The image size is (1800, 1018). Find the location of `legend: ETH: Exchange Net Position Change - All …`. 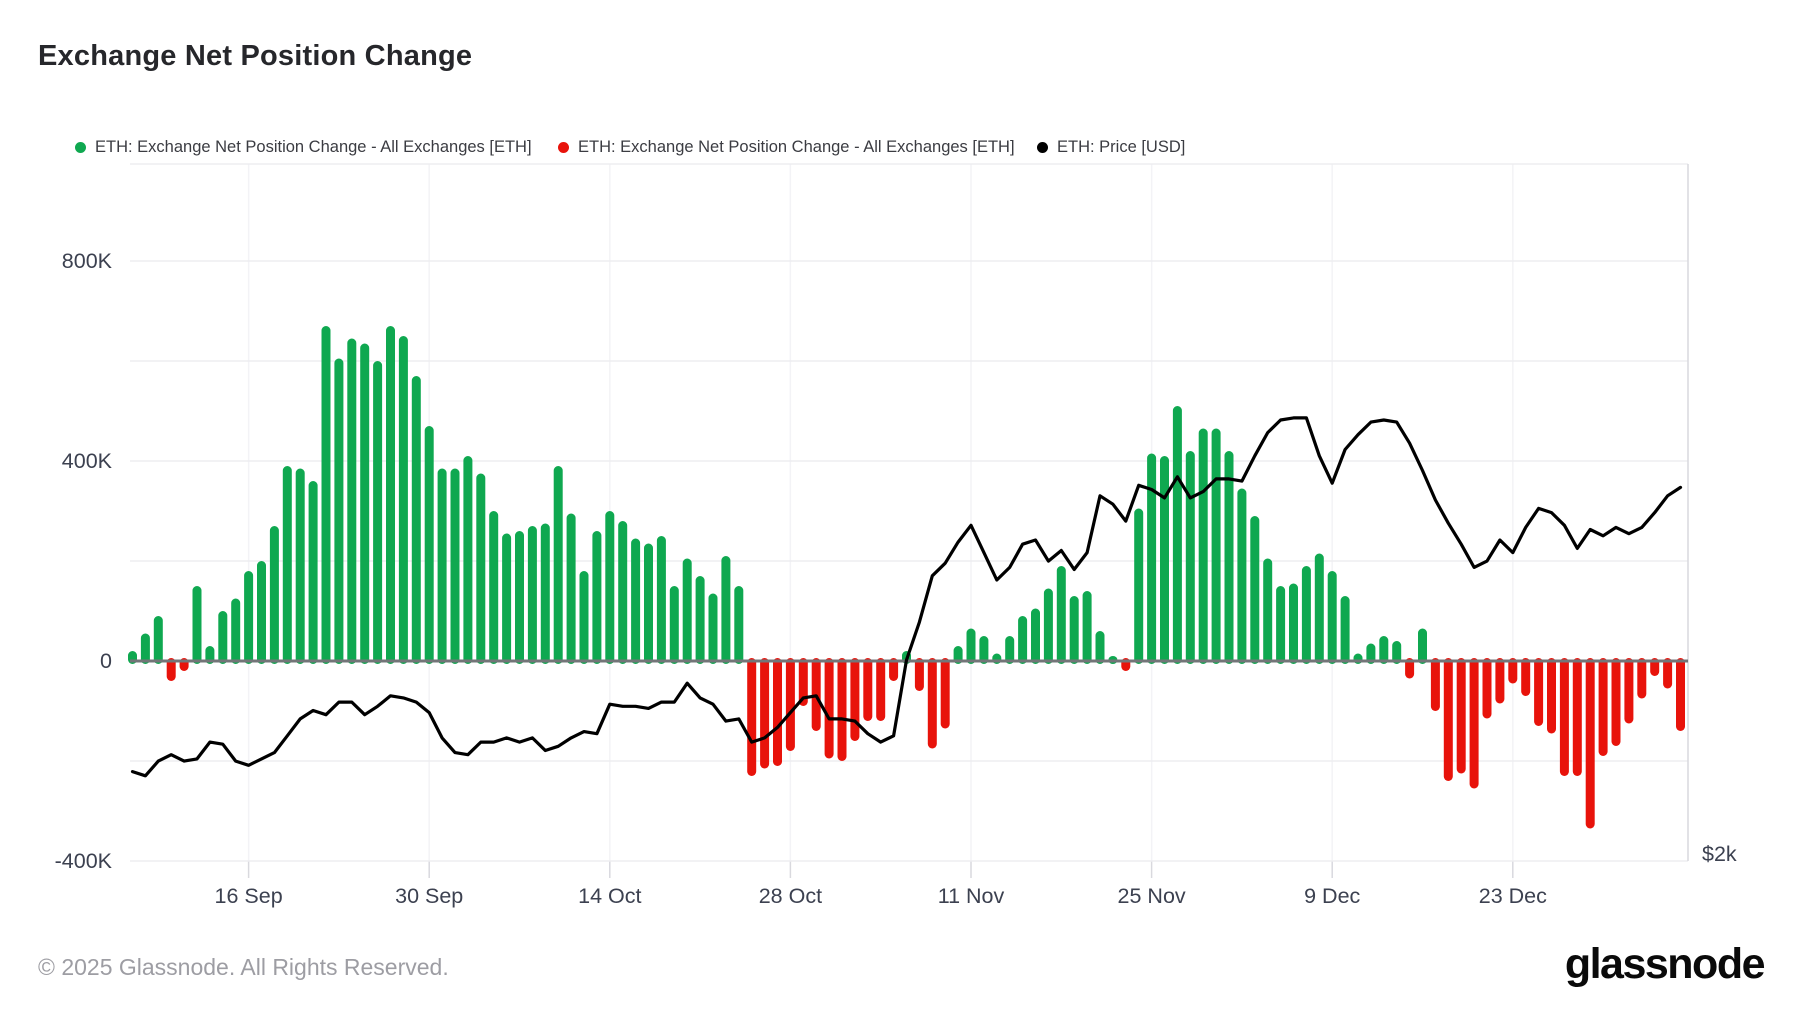

legend: ETH: Exchange Net Position Change - All … is located at coordinates (900, 148).